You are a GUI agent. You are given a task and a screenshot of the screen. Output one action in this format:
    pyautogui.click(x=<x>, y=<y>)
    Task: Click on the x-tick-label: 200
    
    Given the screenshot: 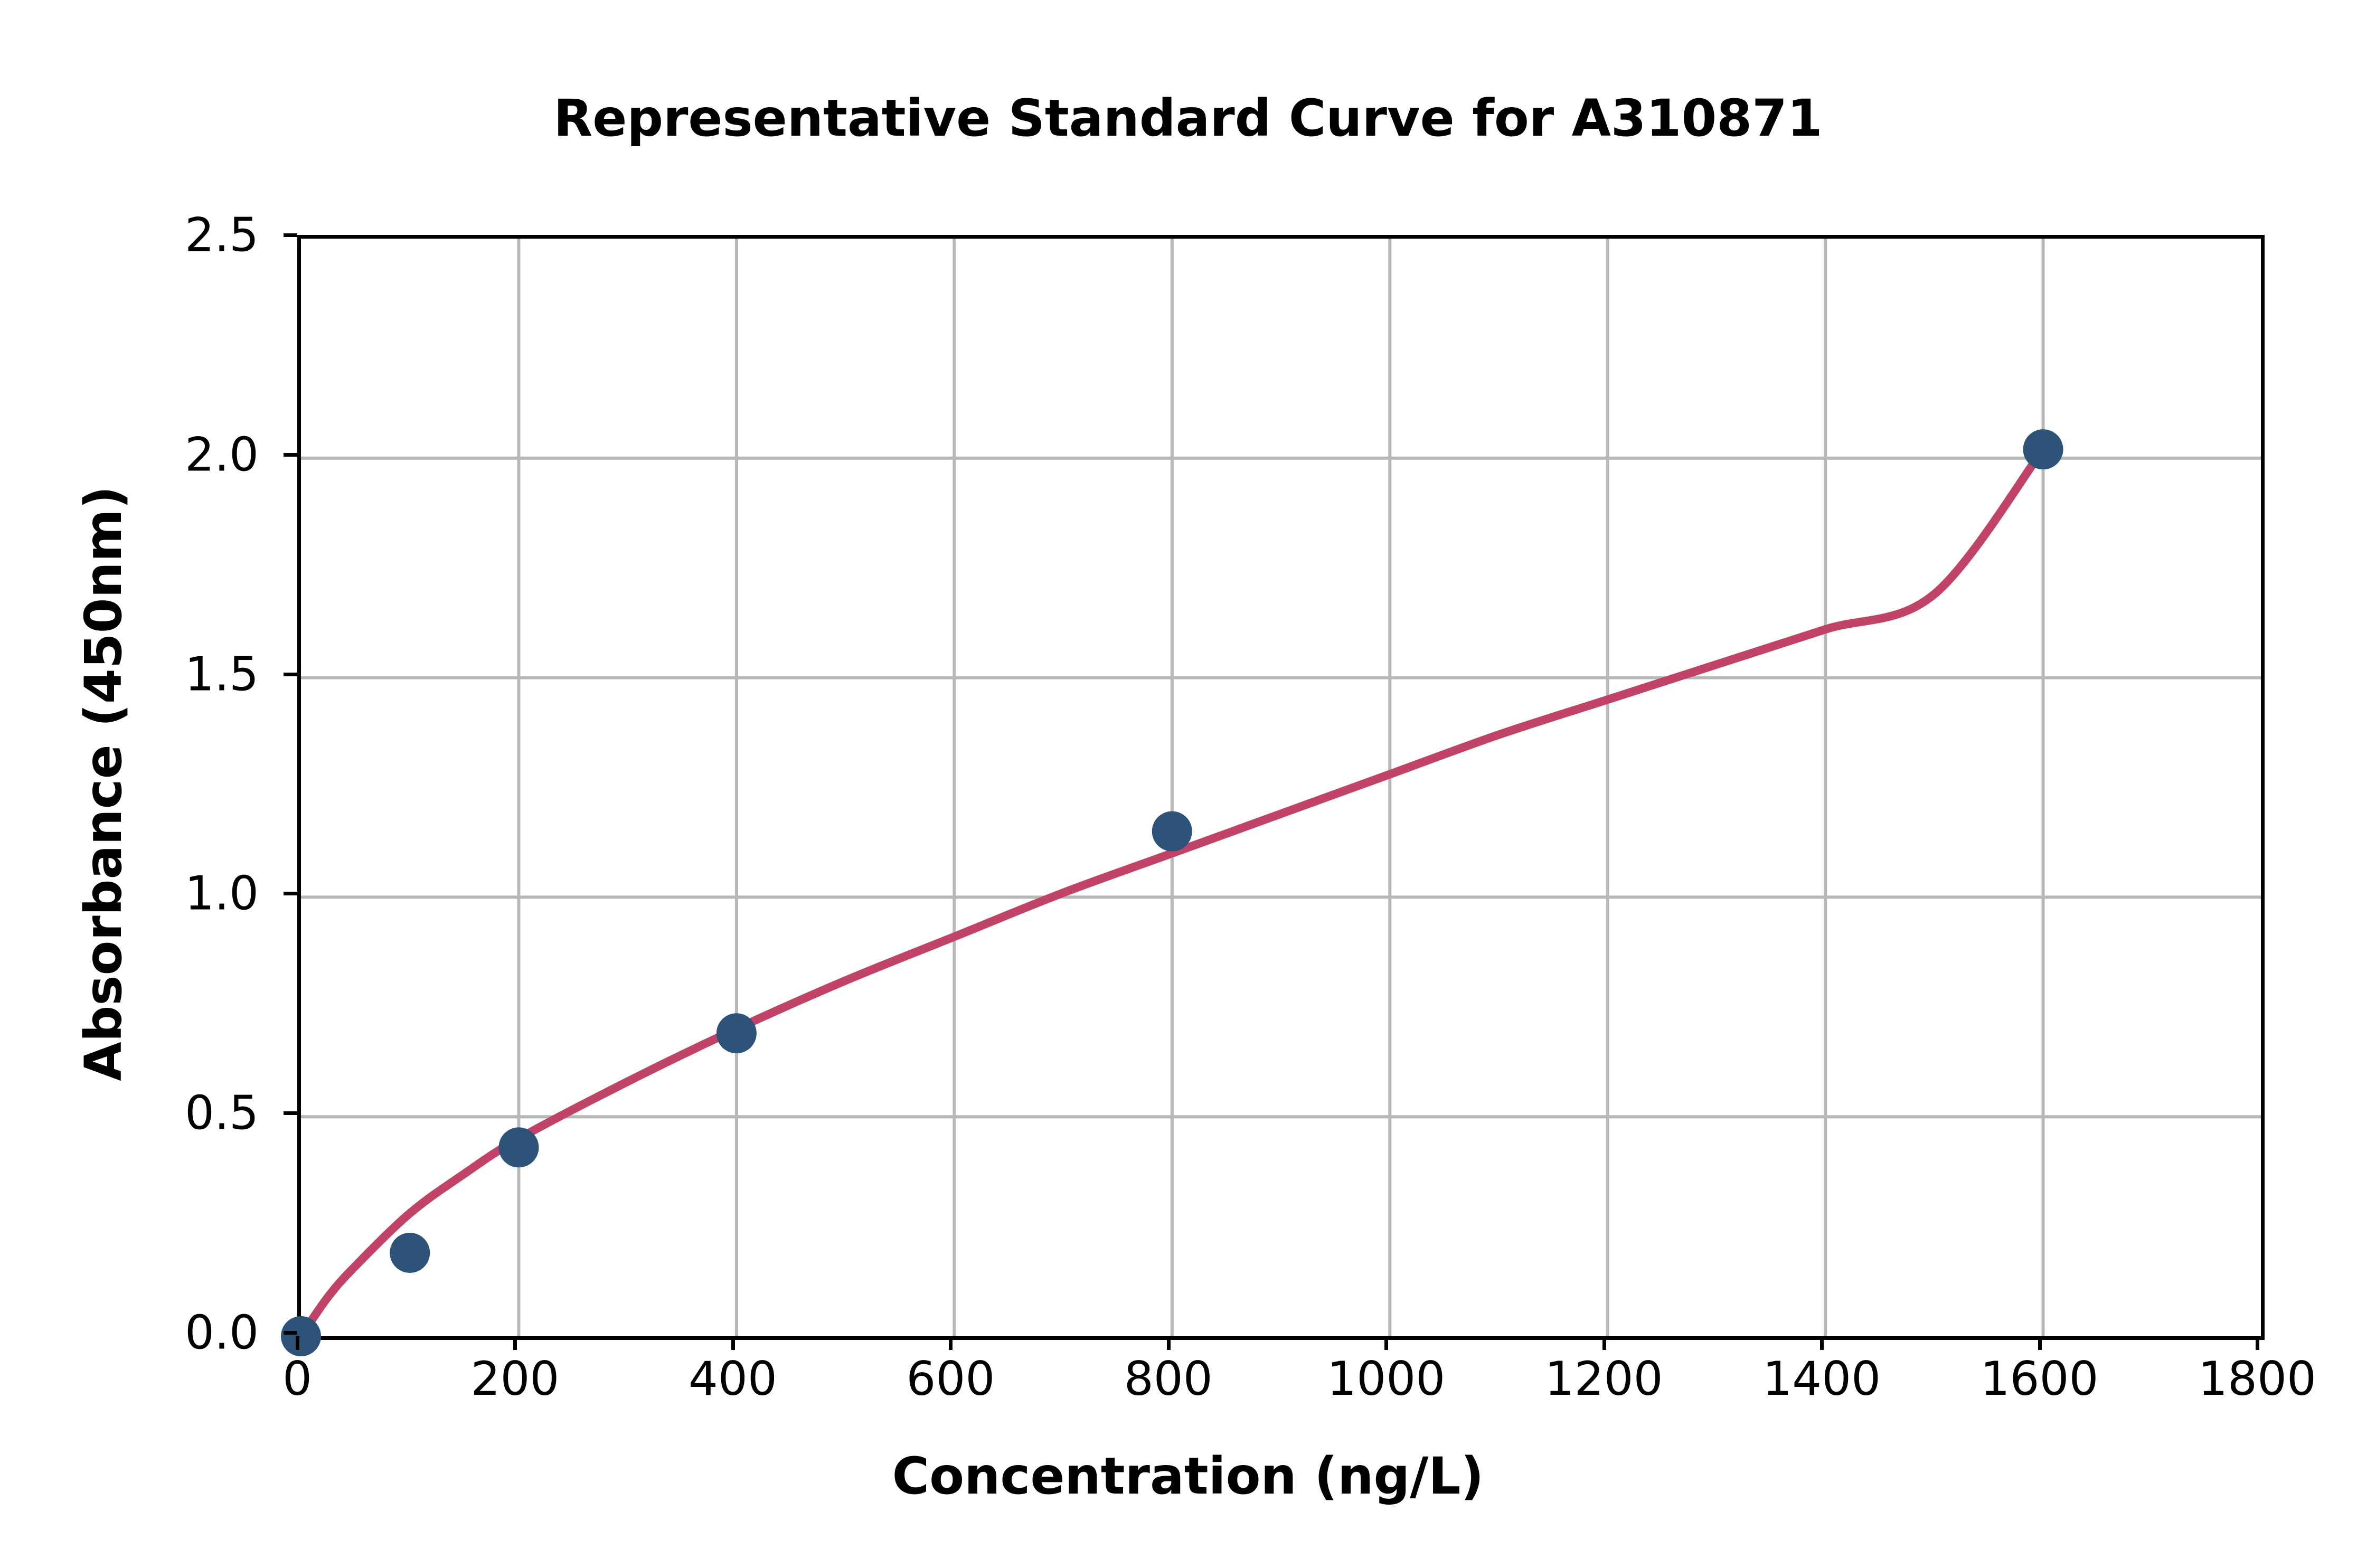 What is the action you would take?
    pyautogui.click(x=515, y=1379)
    